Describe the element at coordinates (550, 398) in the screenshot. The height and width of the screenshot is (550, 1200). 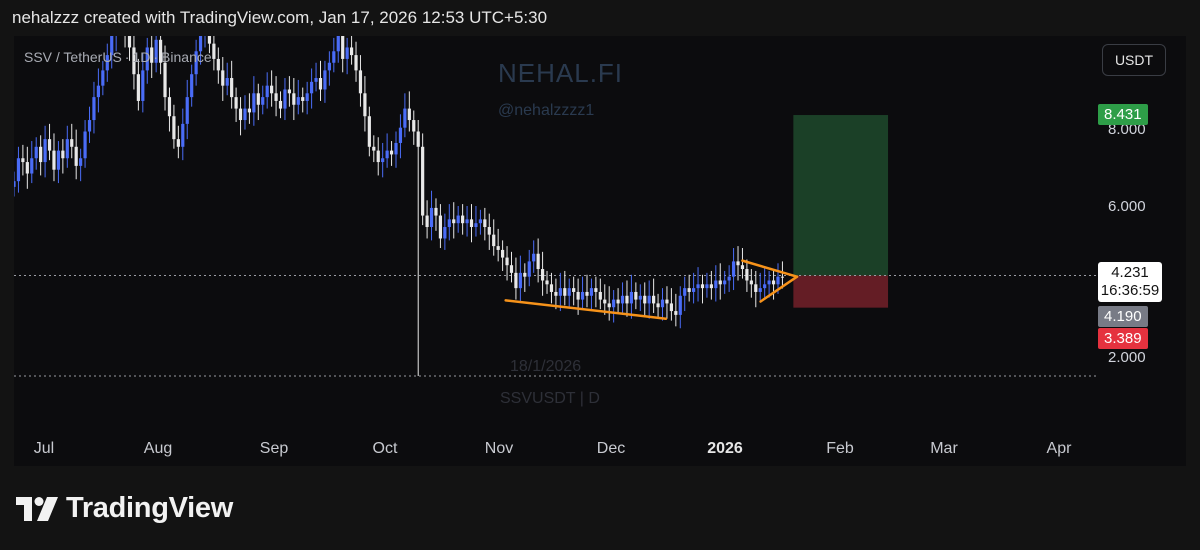
I see `watermark-symbol: SSVUSDT | D` at that location.